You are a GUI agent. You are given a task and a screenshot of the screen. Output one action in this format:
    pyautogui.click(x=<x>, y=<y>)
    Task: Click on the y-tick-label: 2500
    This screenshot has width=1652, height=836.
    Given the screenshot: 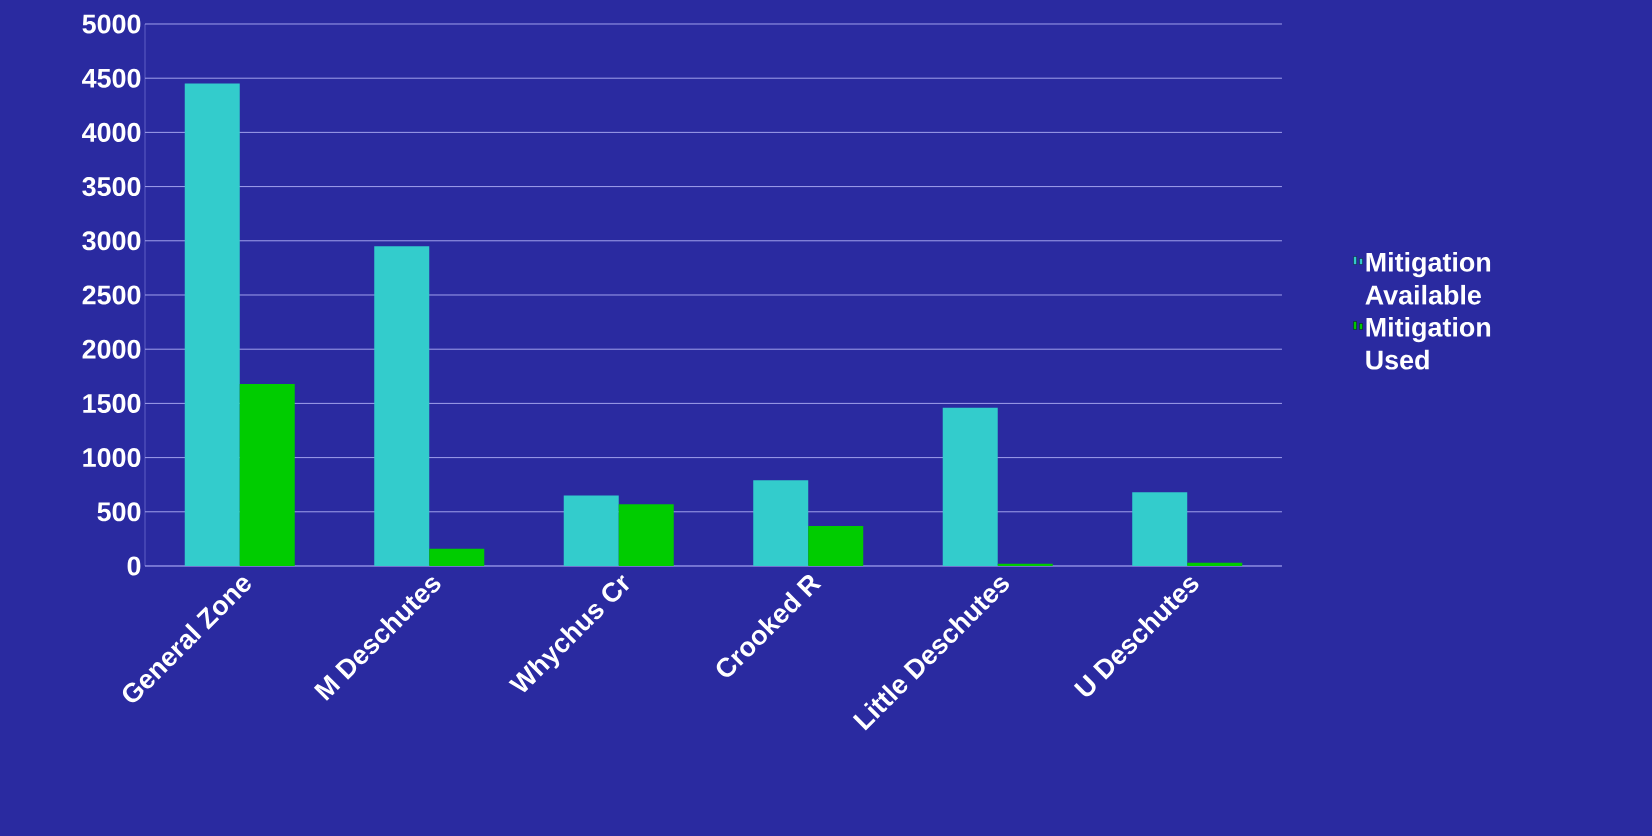 What is the action you would take?
    pyautogui.click(x=111, y=295)
    